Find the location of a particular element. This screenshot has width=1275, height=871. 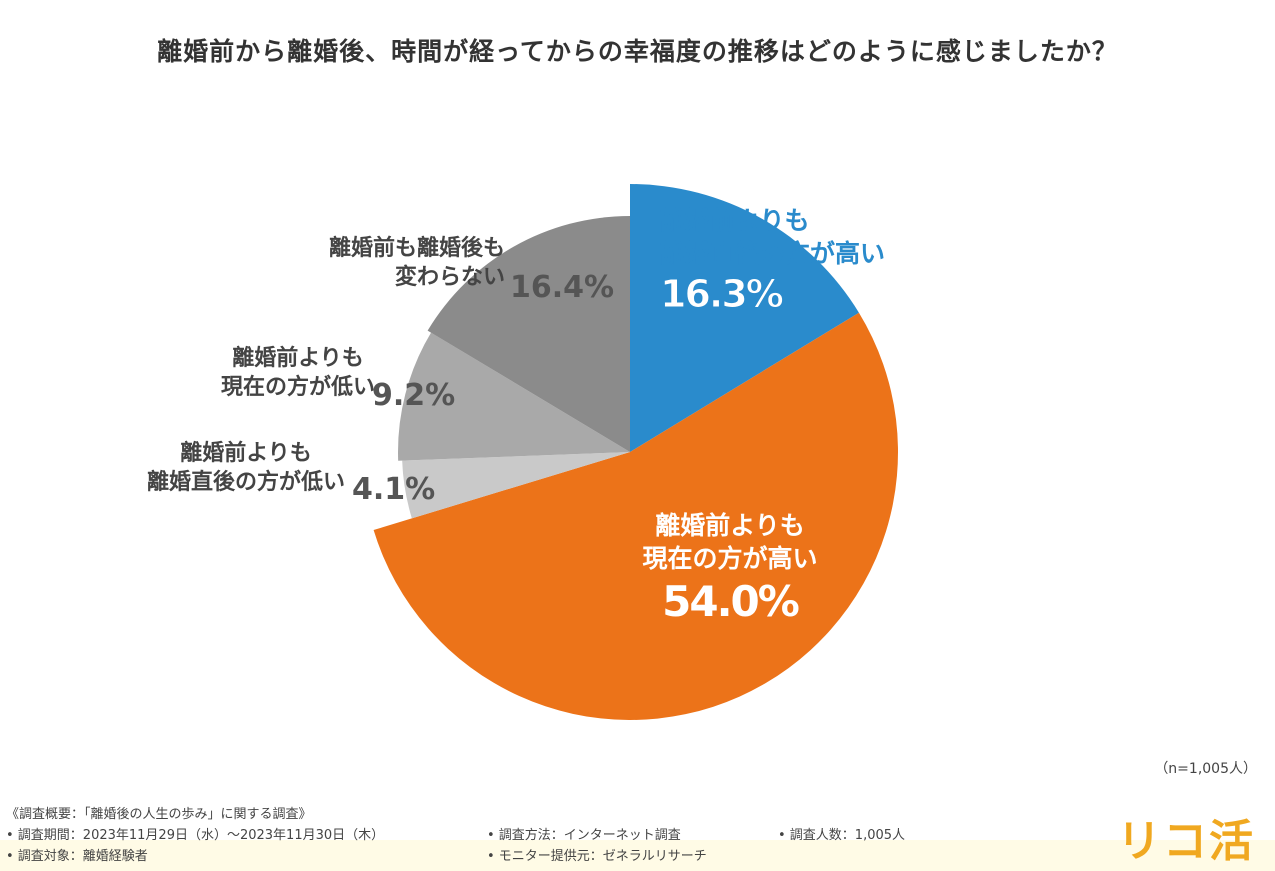

survey-target: • 調査対象：離婚経験者 is located at coordinates (77, 856).